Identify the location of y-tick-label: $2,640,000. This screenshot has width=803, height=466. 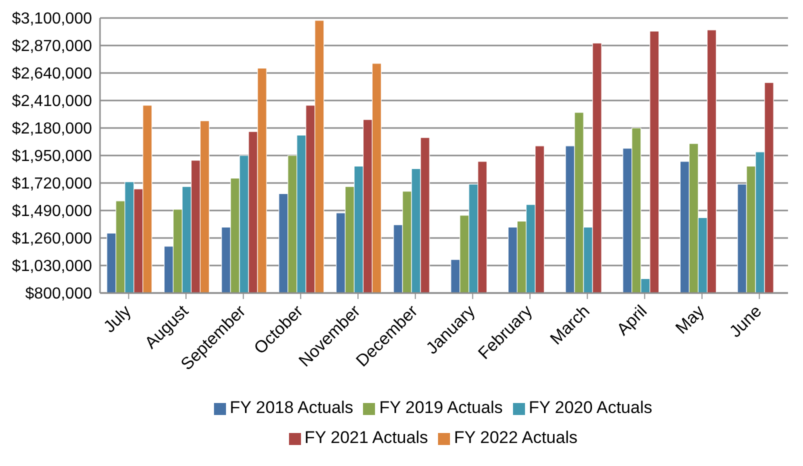
(52, 74).